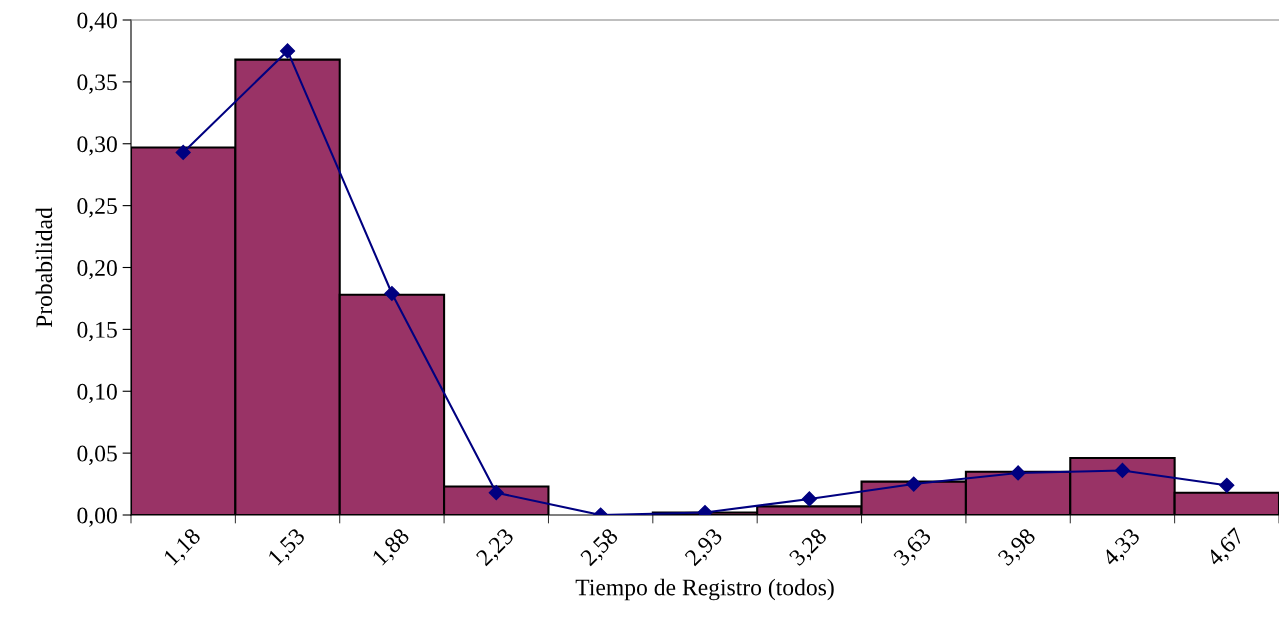 This screenshot has width=1279, height=624. Describe the element at coordinates (705, 548) in the screenshot. I see `x-tick-label: 2,93` at that location.